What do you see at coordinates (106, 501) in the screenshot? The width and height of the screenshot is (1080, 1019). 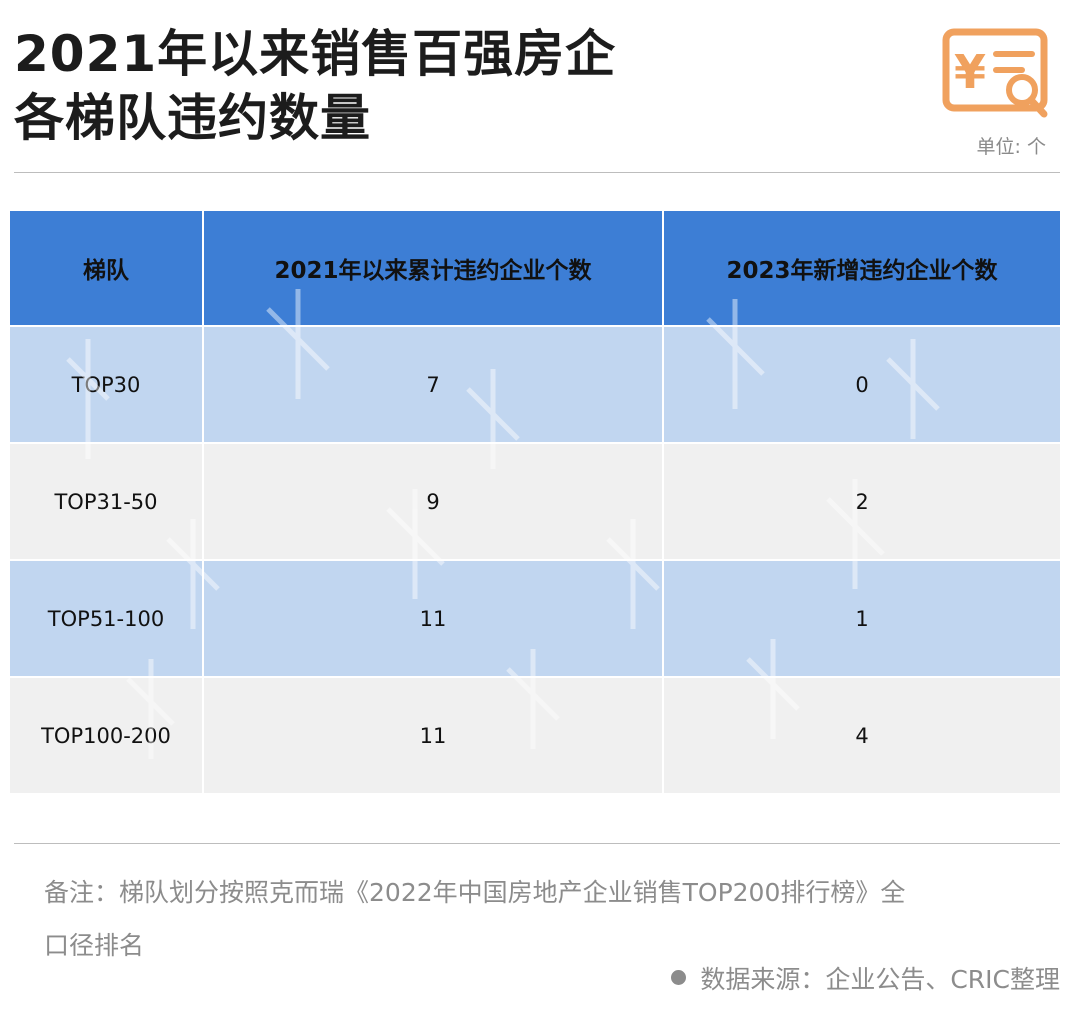 I see `tier-cell: TOP31-50` at bounding box center [106, 501].